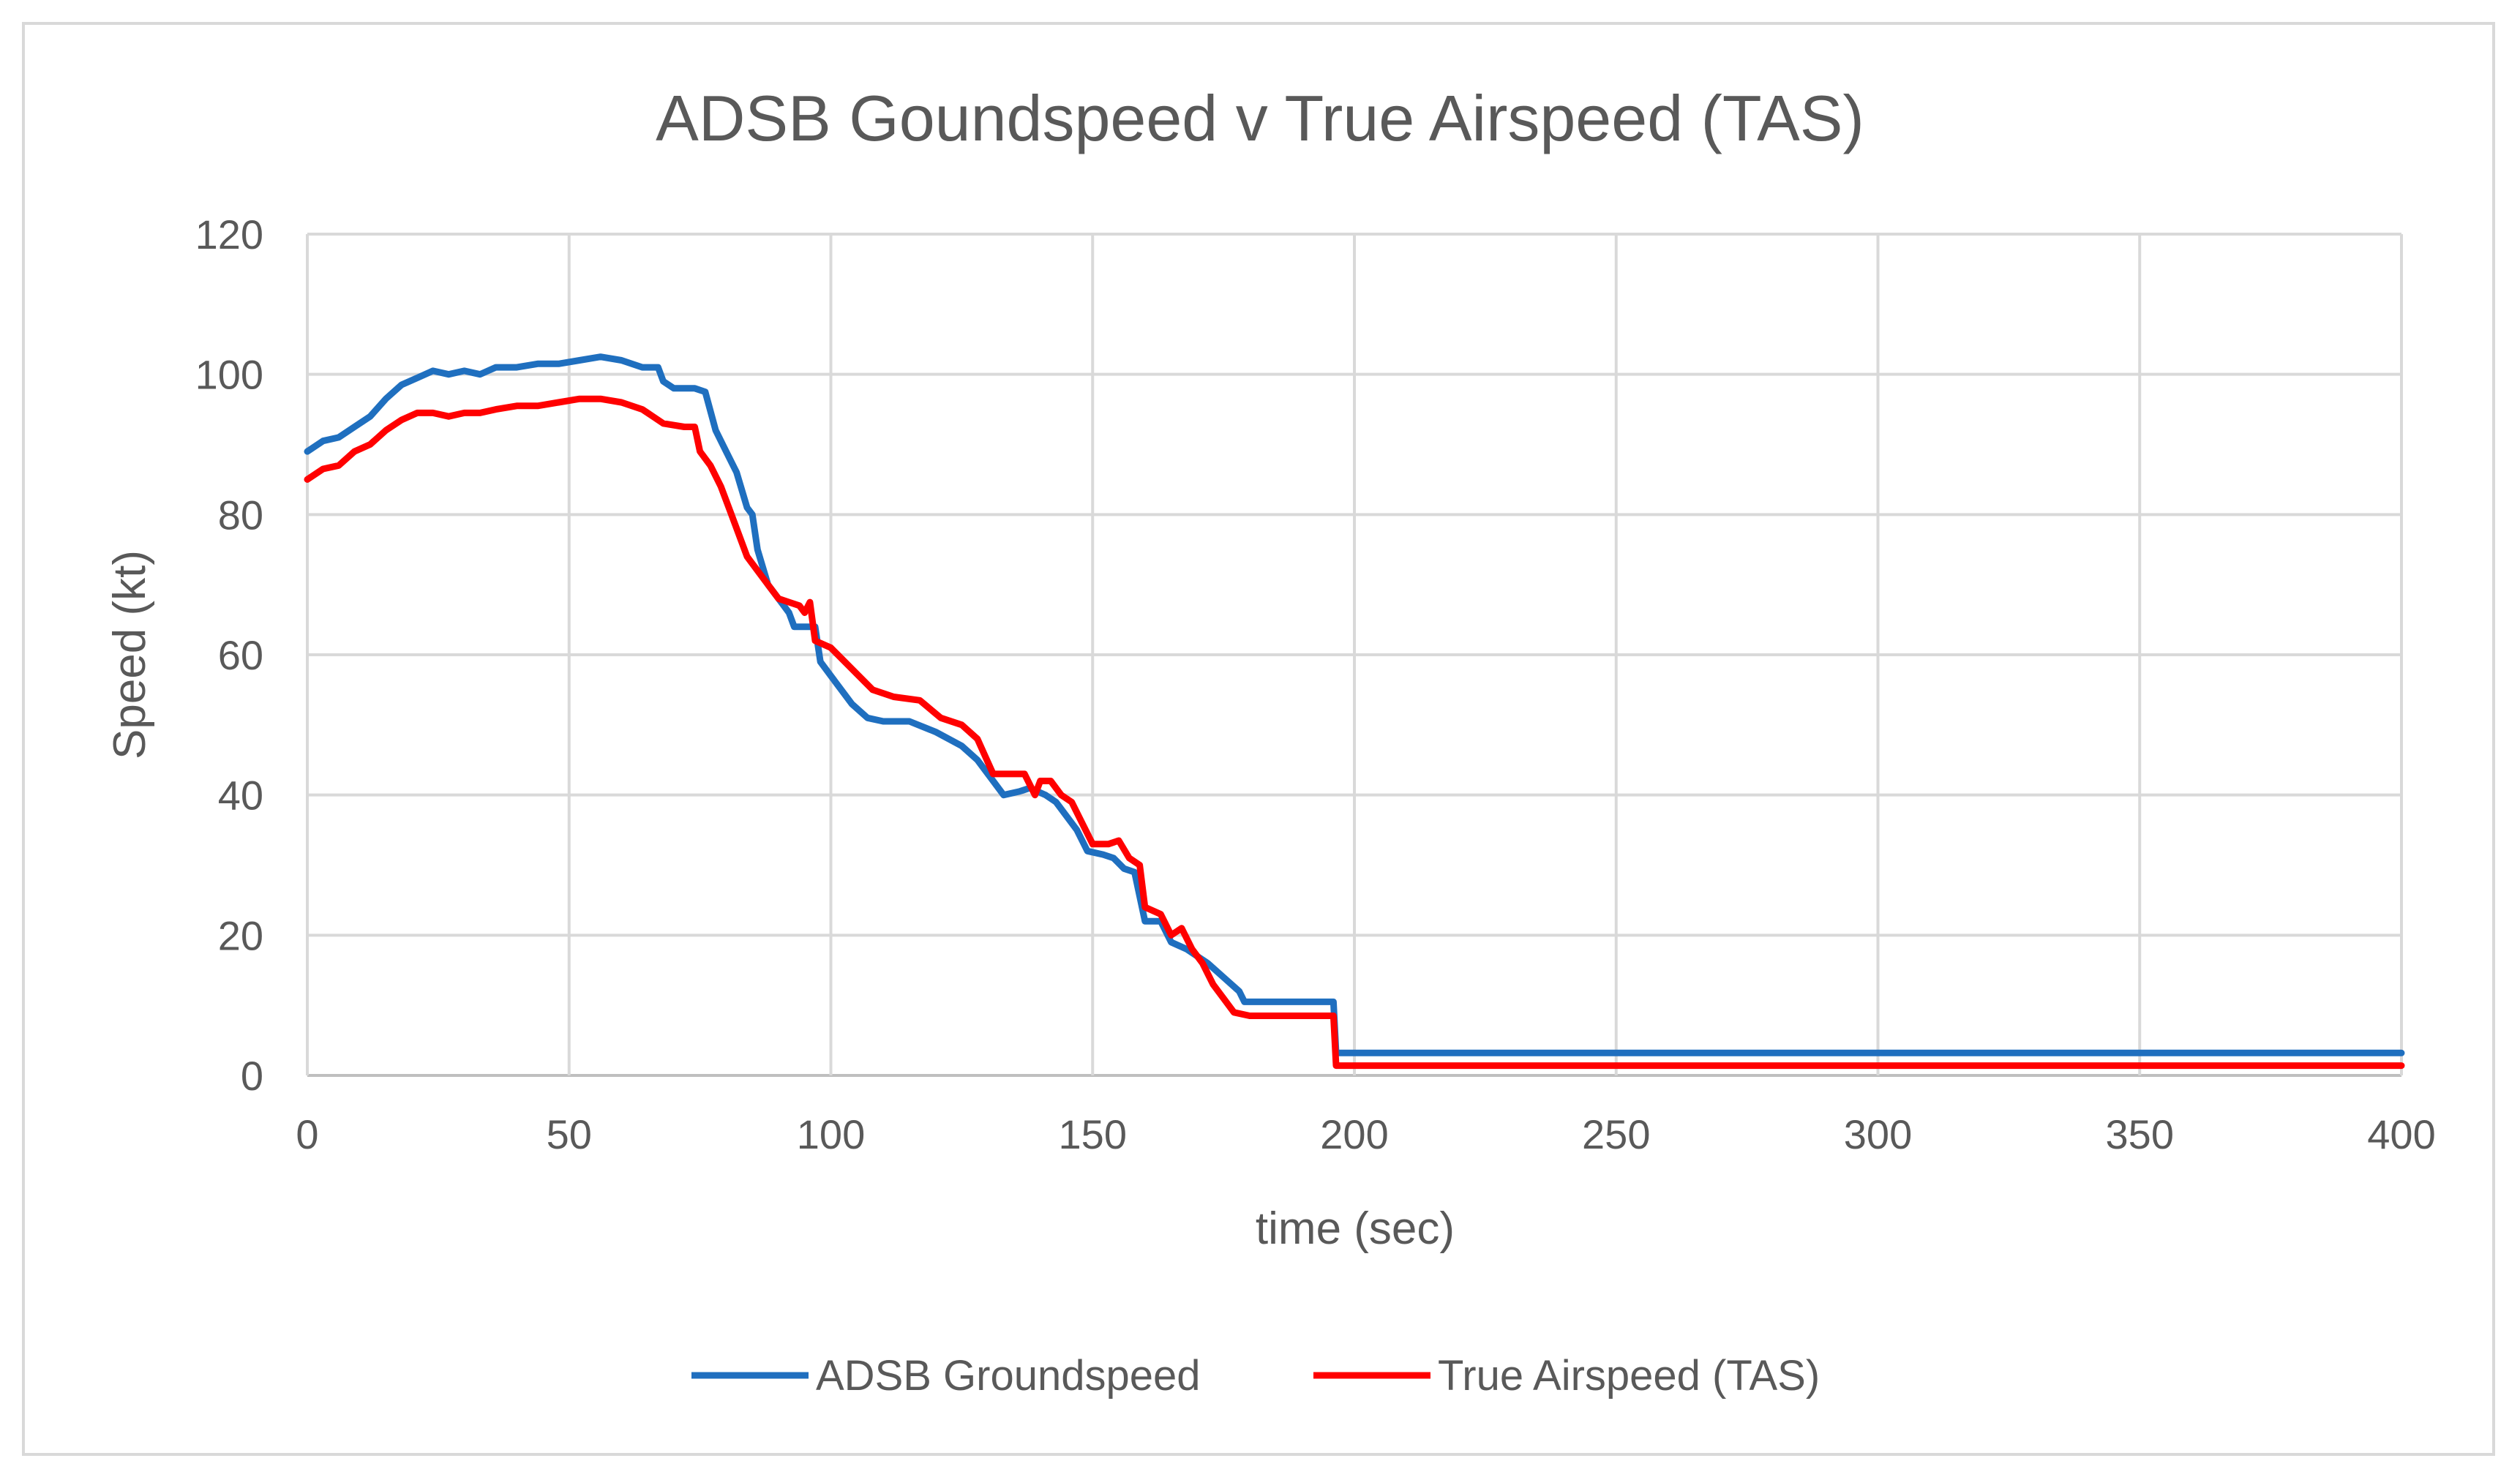 The image size is (2520, 1480). Describe the element at coordinates (569, 1134) in the screenshot. I see `x-tick-label: 50` at that location.